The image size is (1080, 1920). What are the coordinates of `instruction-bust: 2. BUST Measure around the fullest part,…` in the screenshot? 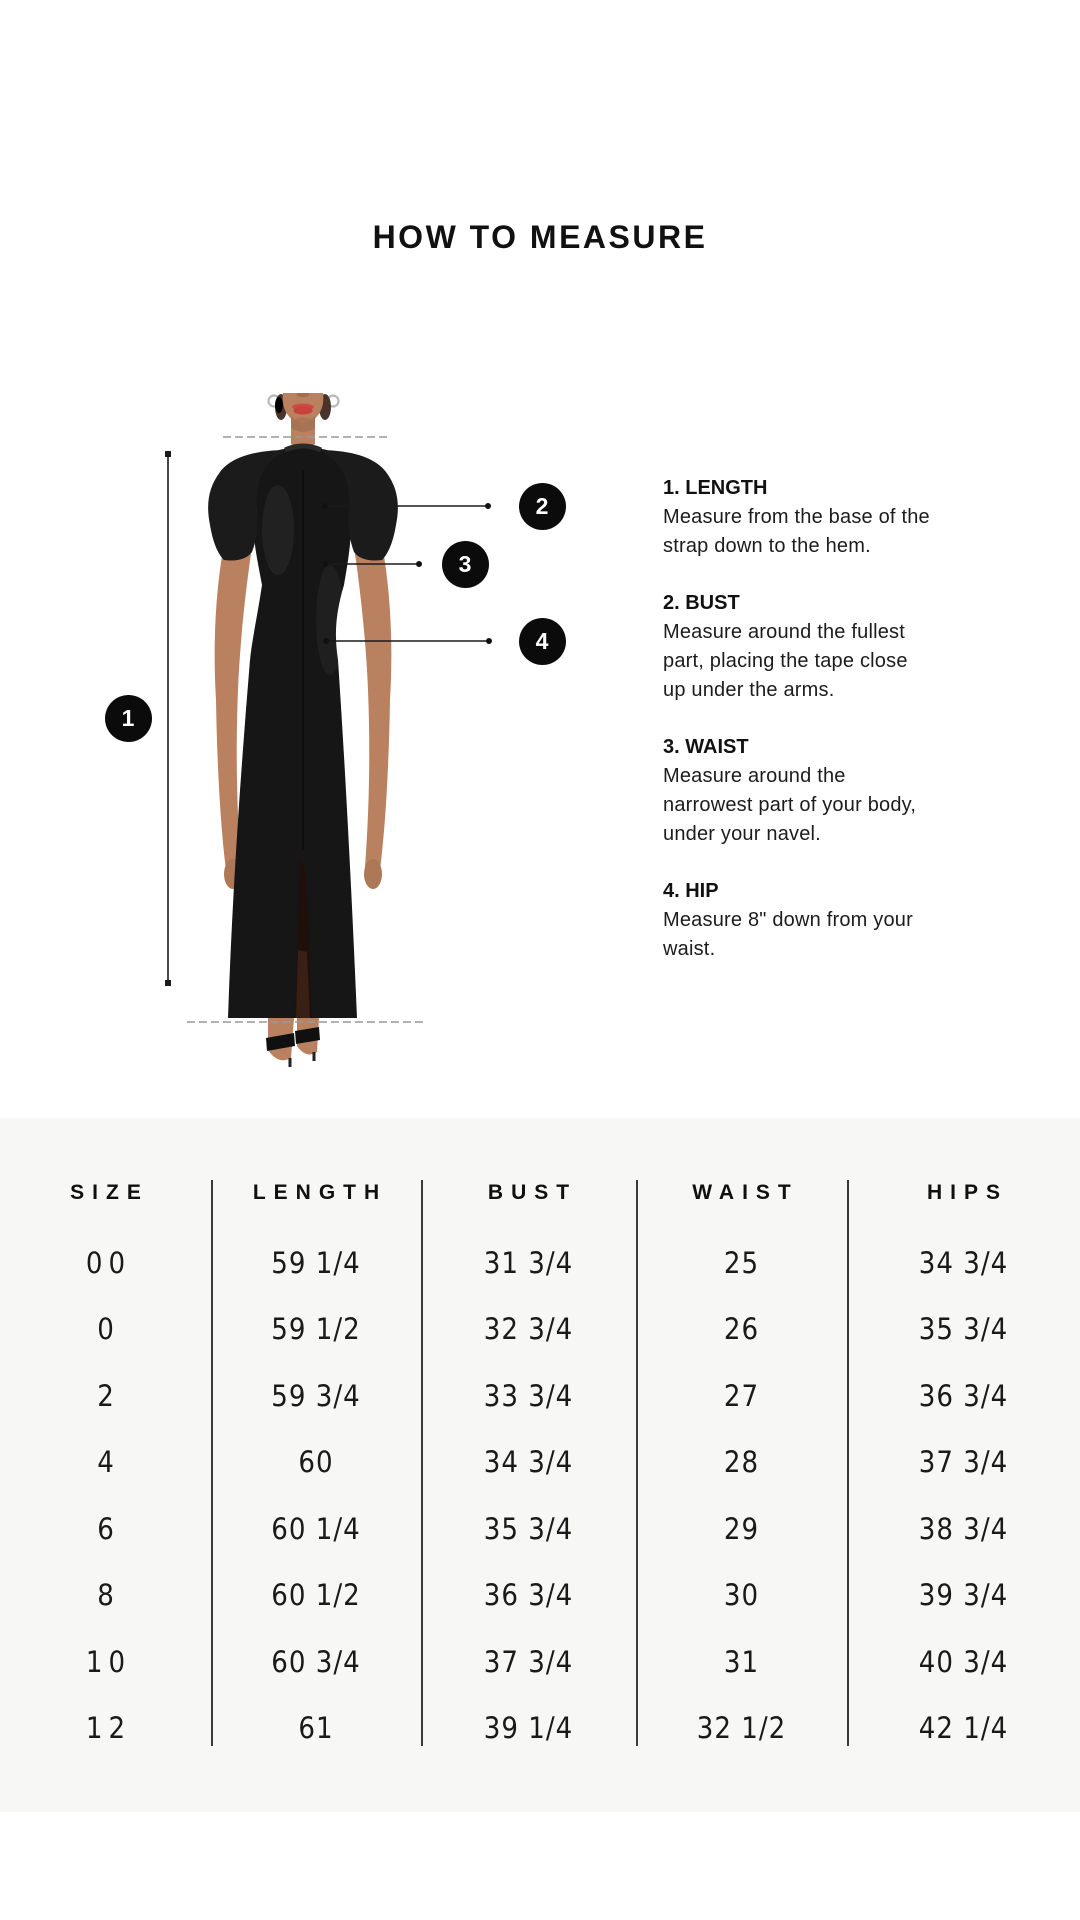 It's located at (838, 647).